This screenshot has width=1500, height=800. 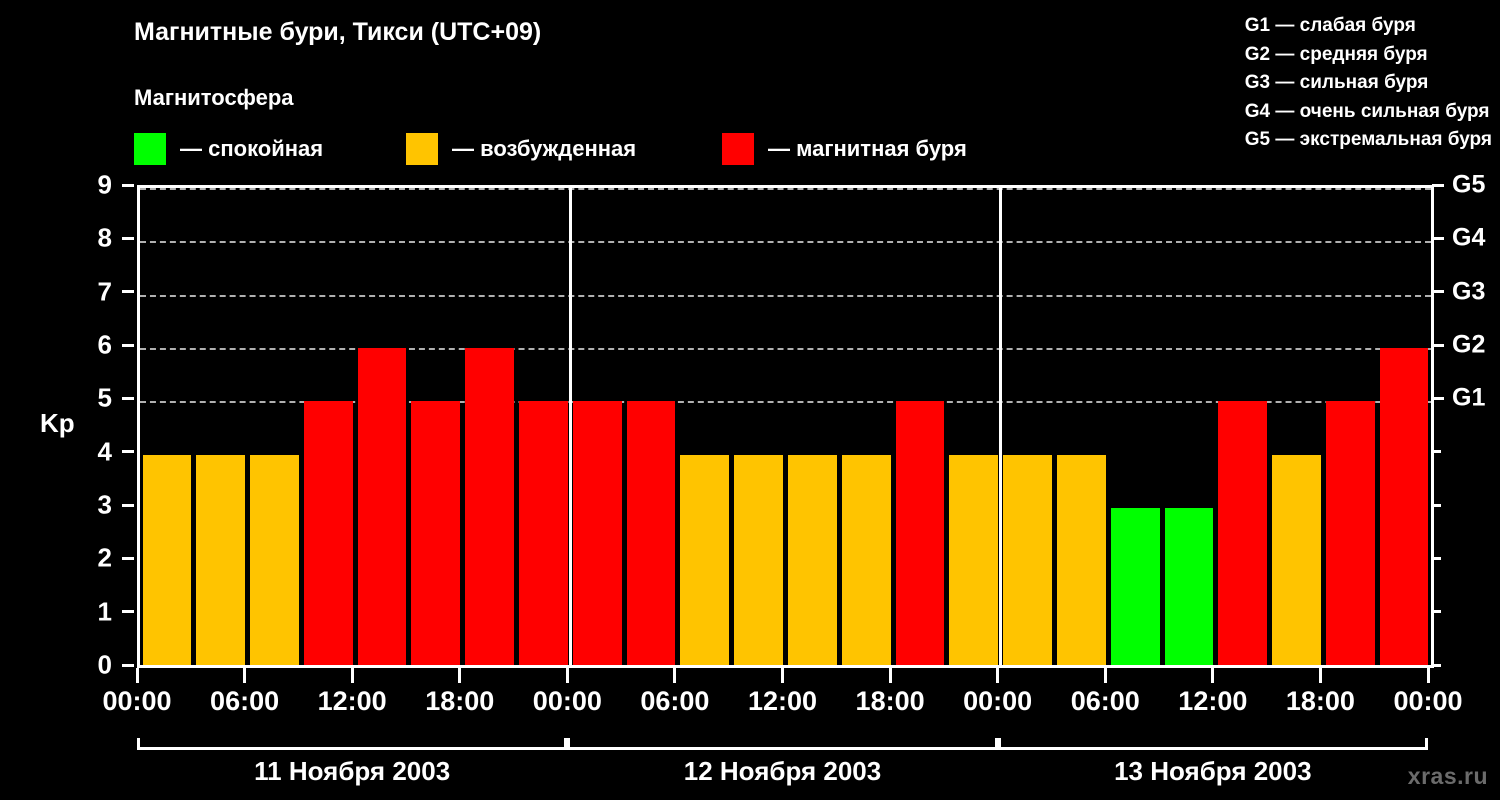 What do you see at coordinates (104, 611) in the screenshot?
I see `y-axis-tick-label-1: 1` at bounding box center [104, 611].